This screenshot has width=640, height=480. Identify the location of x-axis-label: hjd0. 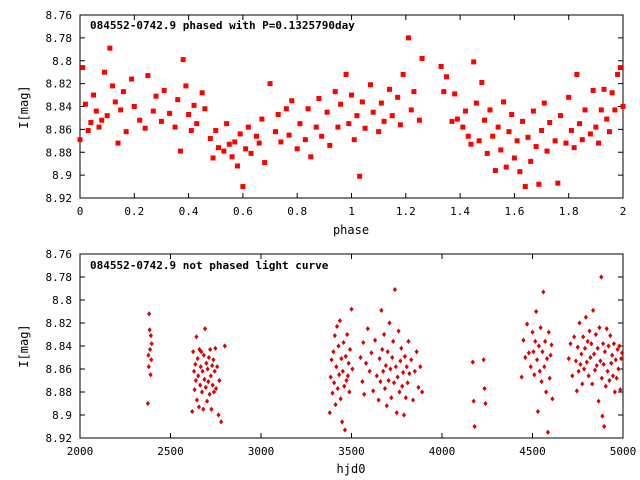
(351, 469).